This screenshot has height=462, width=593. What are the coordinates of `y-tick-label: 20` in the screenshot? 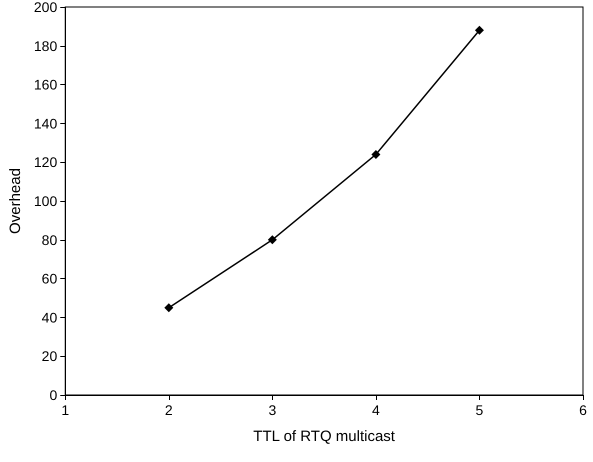 It's located at (50, 356).